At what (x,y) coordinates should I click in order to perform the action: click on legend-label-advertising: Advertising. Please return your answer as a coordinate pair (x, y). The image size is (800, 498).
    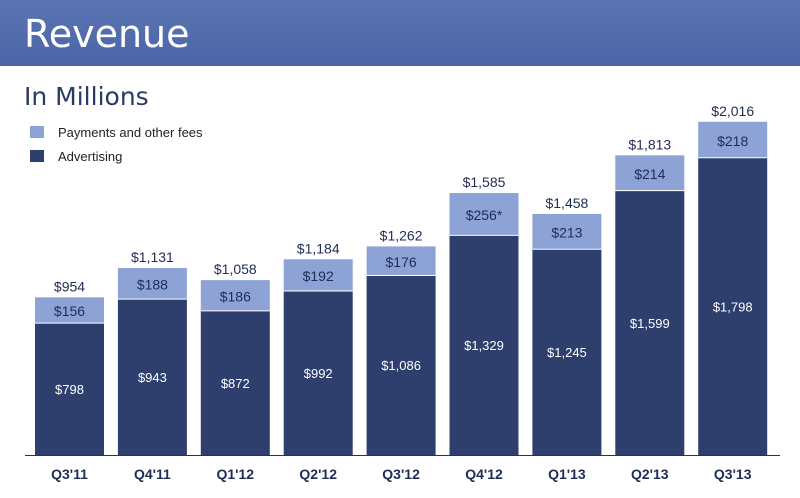
    Looking at the image, I should click on (90, 156).